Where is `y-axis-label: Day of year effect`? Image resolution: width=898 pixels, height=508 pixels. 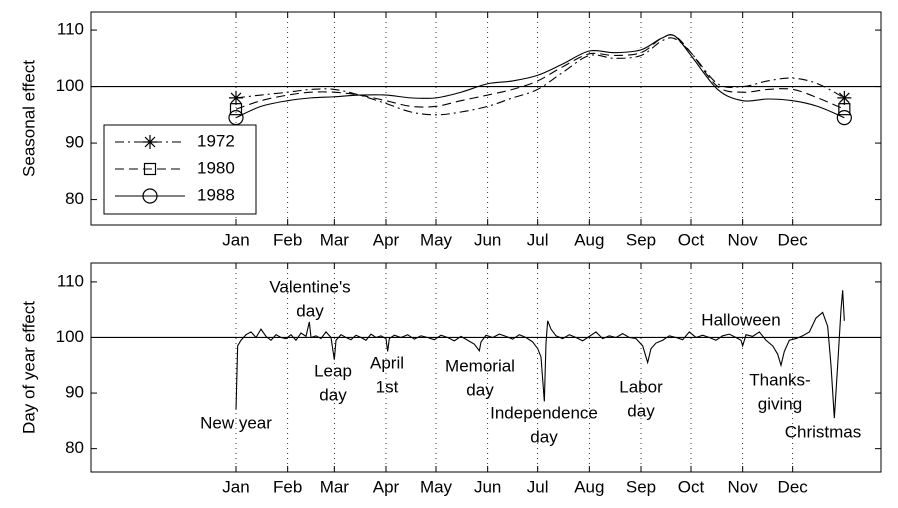 y-axis-label: Day of year effect is located at coordinates (28, 367).